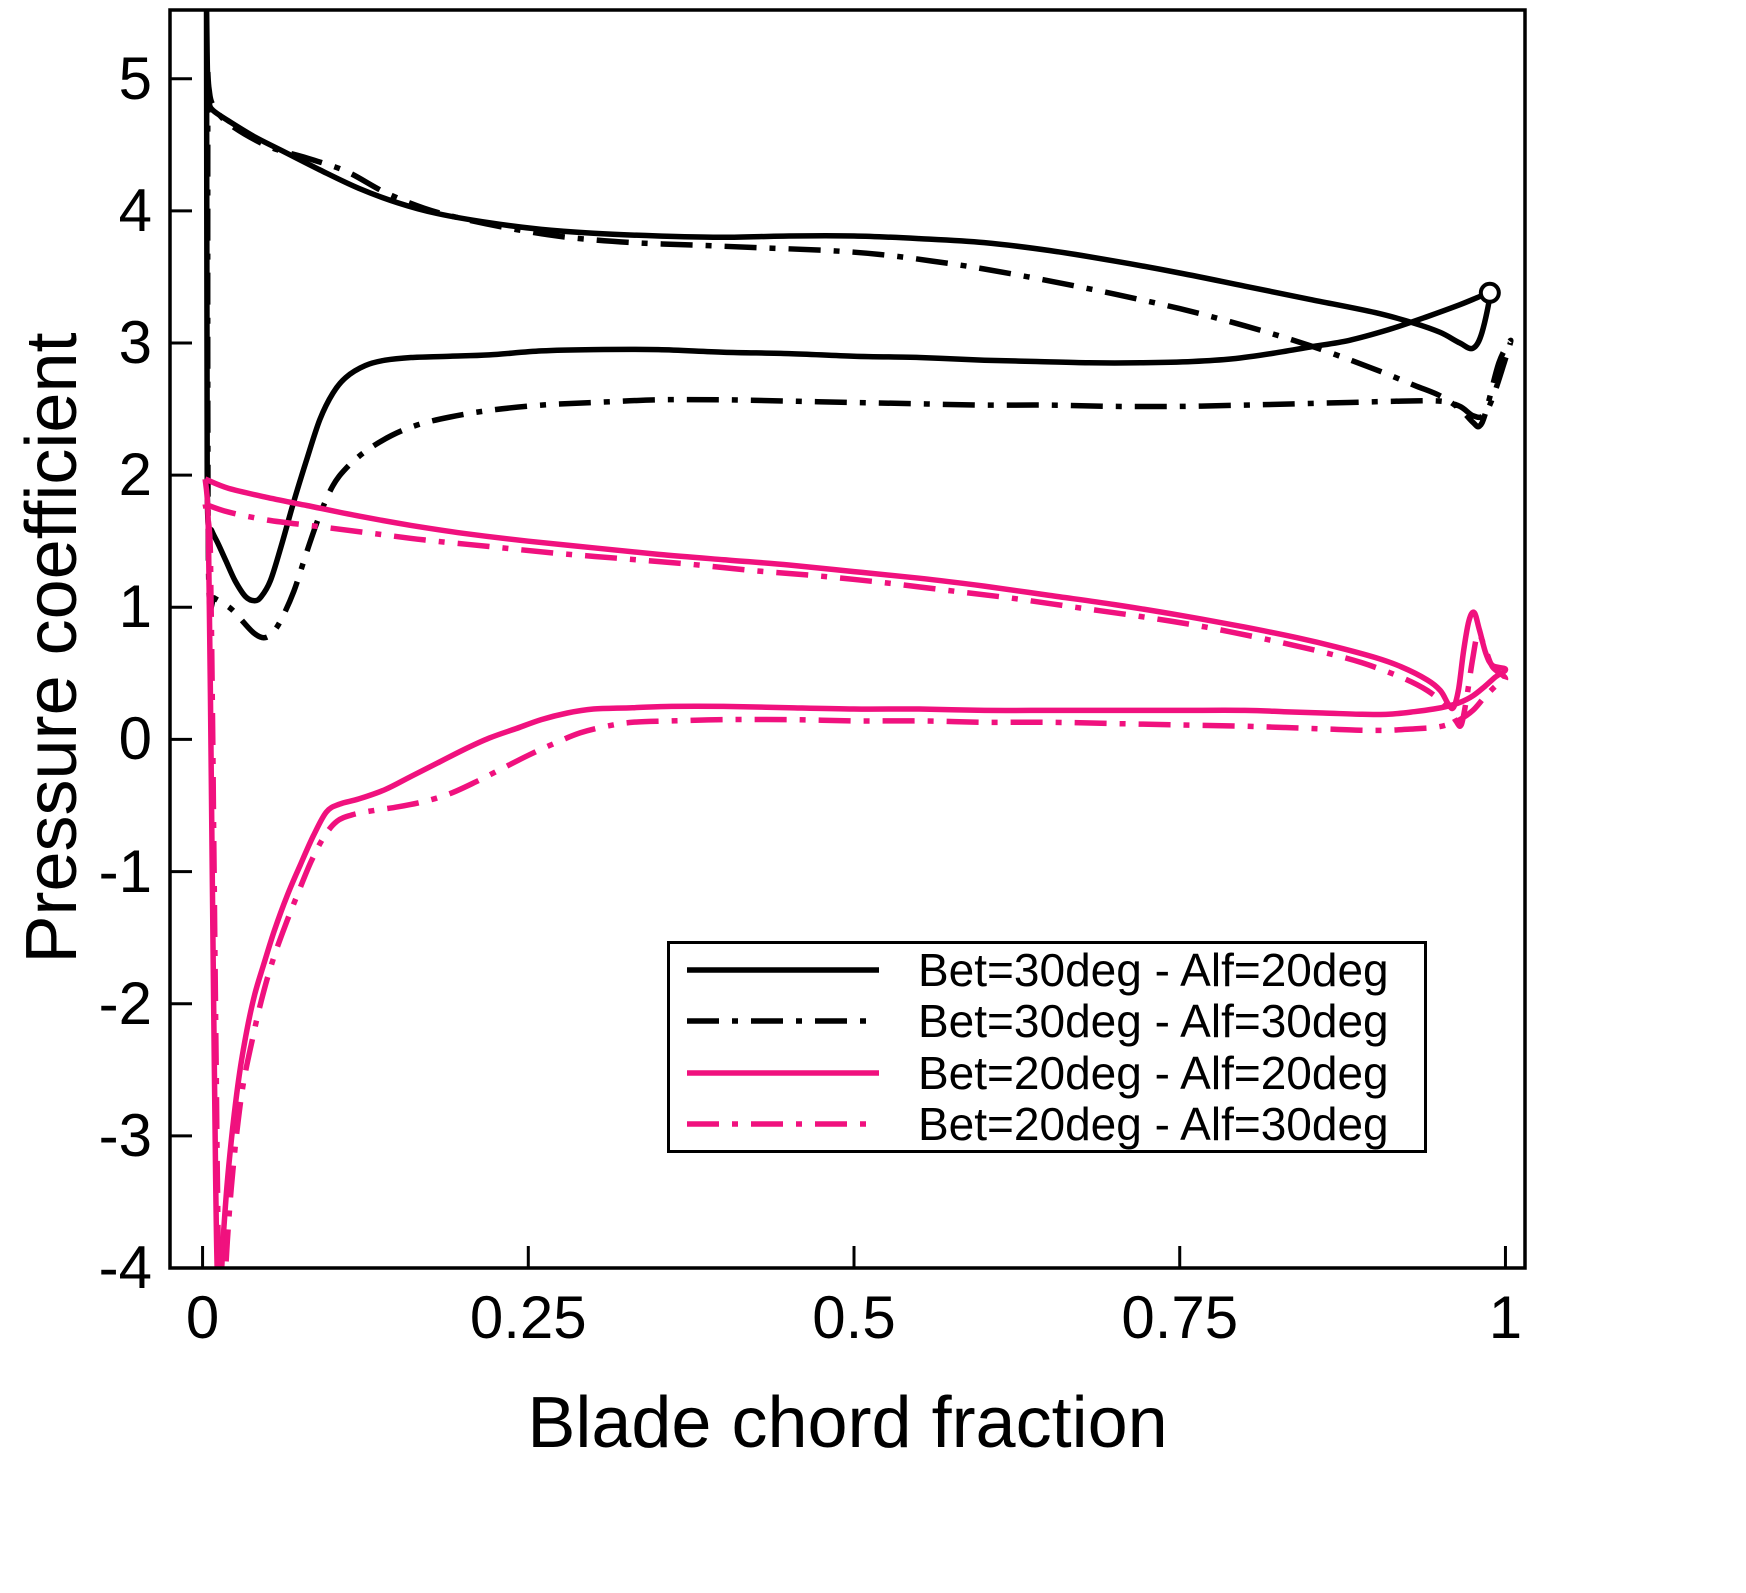 This screenshot has height=1593, width=1746. I want to click on y-tick-label: 5, so click(135, 78).